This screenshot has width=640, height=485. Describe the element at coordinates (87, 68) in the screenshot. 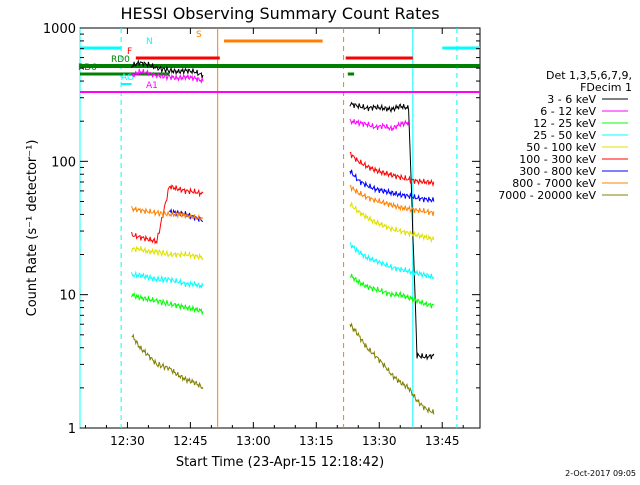

I see `flag-label-rd6: RD6` at that location.